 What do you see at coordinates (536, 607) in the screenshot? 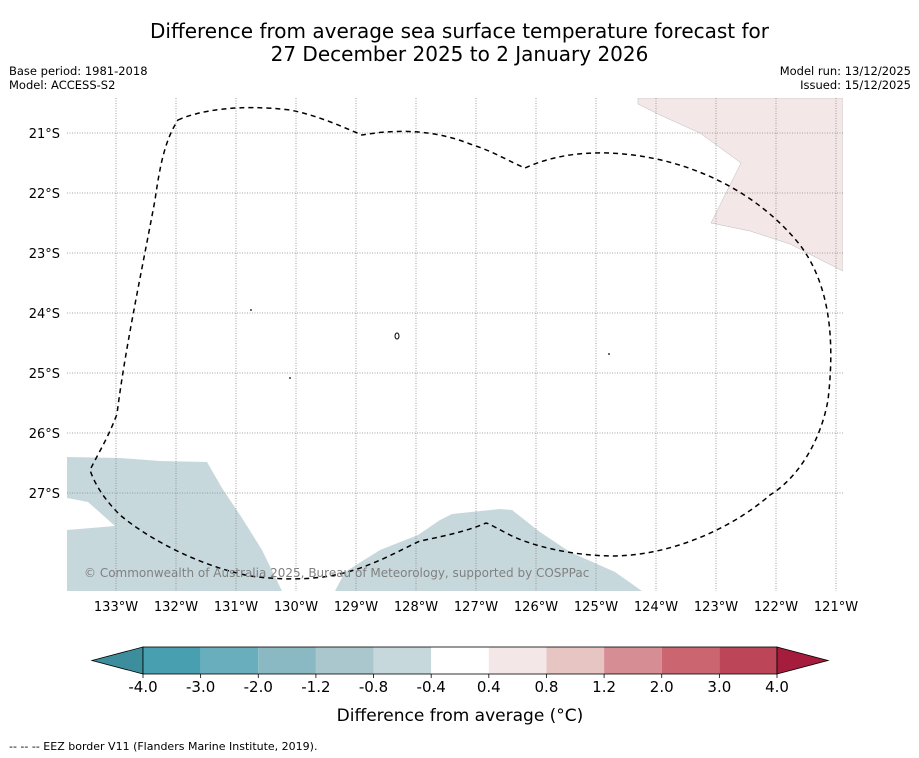
I see `lon-label: 126°W` at bounding box center [536, 607].